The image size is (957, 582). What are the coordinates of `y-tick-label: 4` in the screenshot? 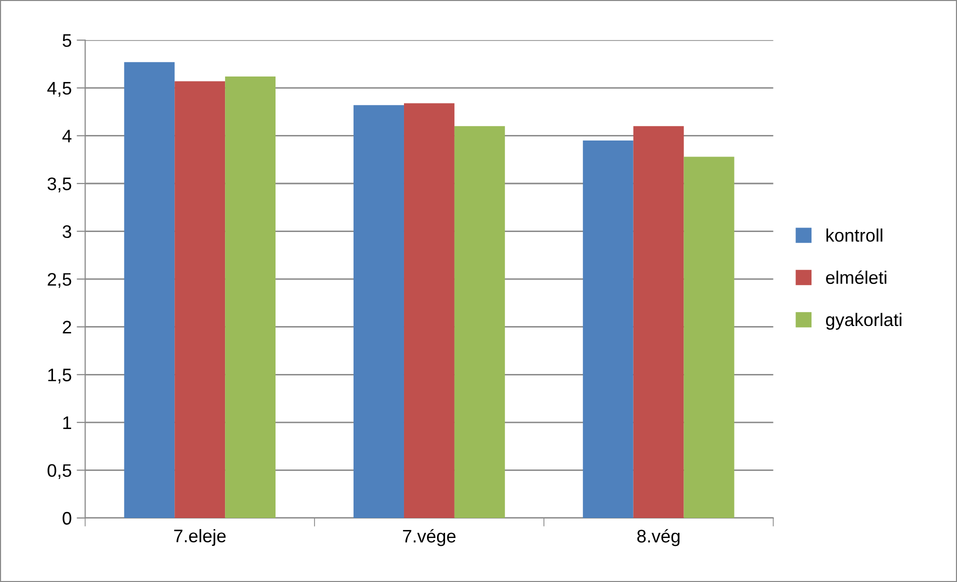 It's located at (67, 136).